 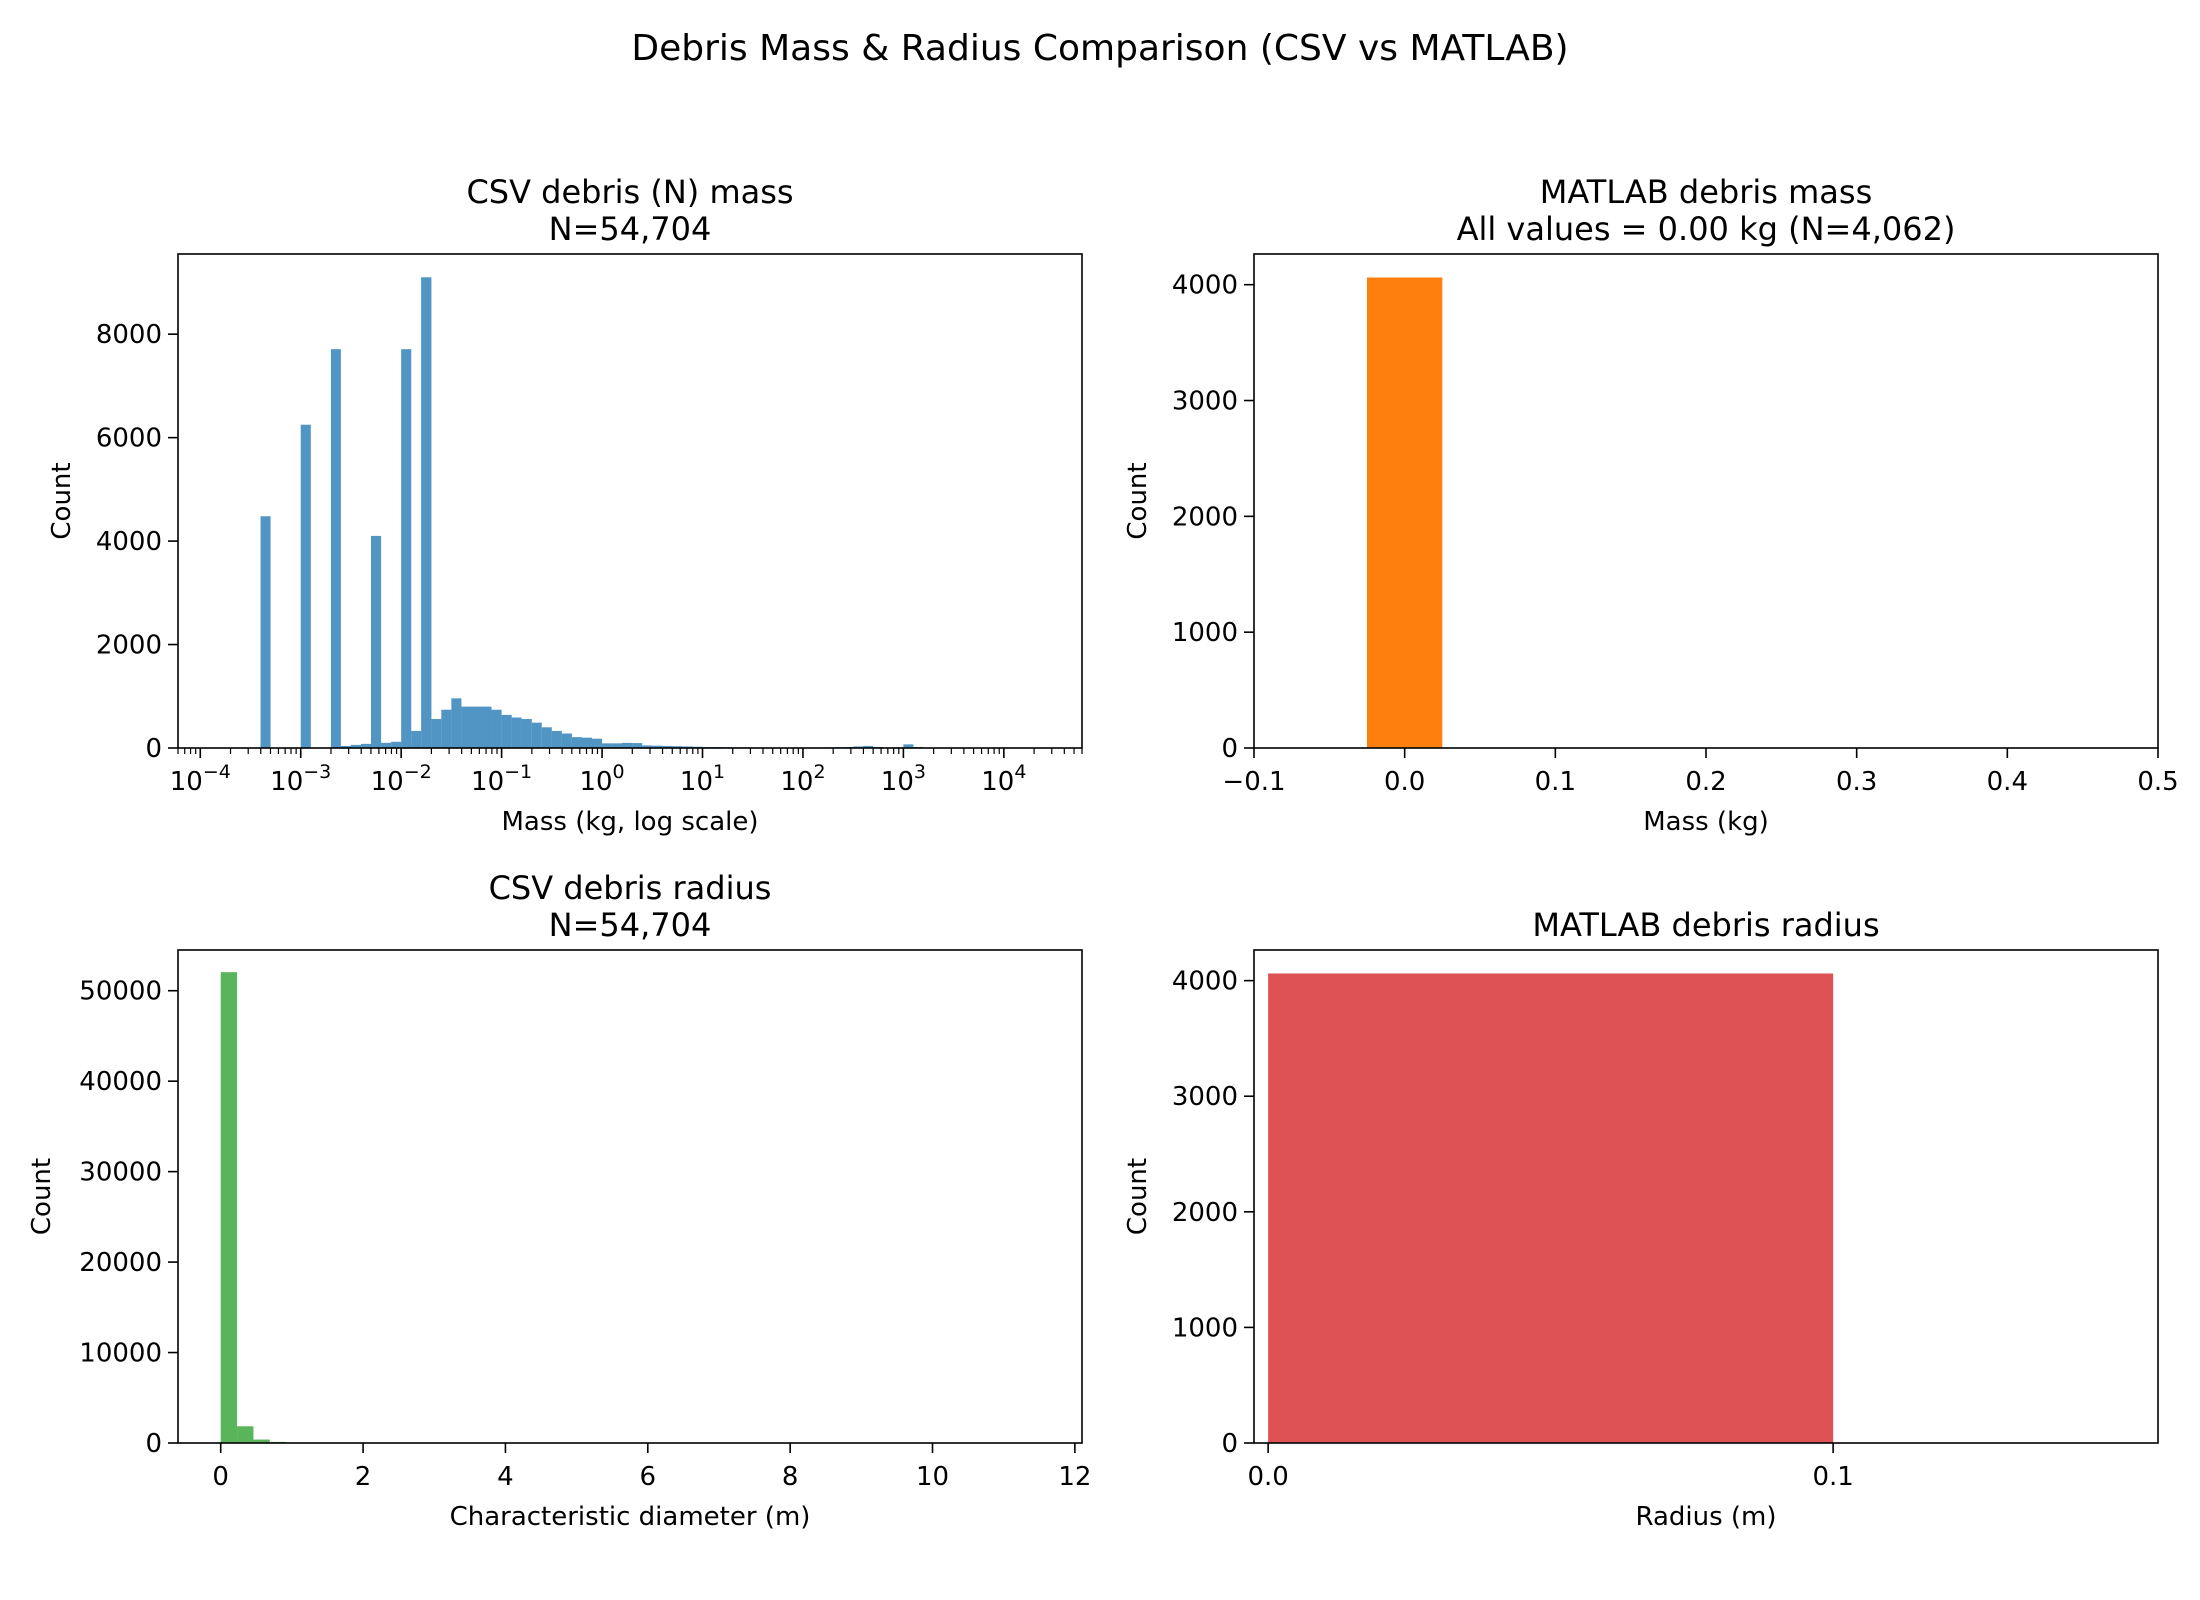 I want to click on x-tick-label: 10⁻³, so click(x=300, y=779).